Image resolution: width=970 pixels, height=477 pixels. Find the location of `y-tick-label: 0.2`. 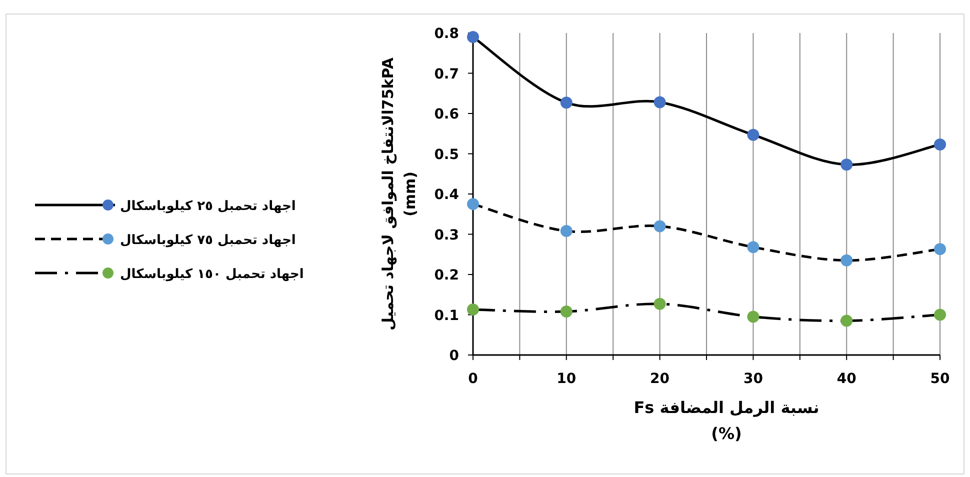

y-tick-label: 0.2 is located at coordinates (446, 276).